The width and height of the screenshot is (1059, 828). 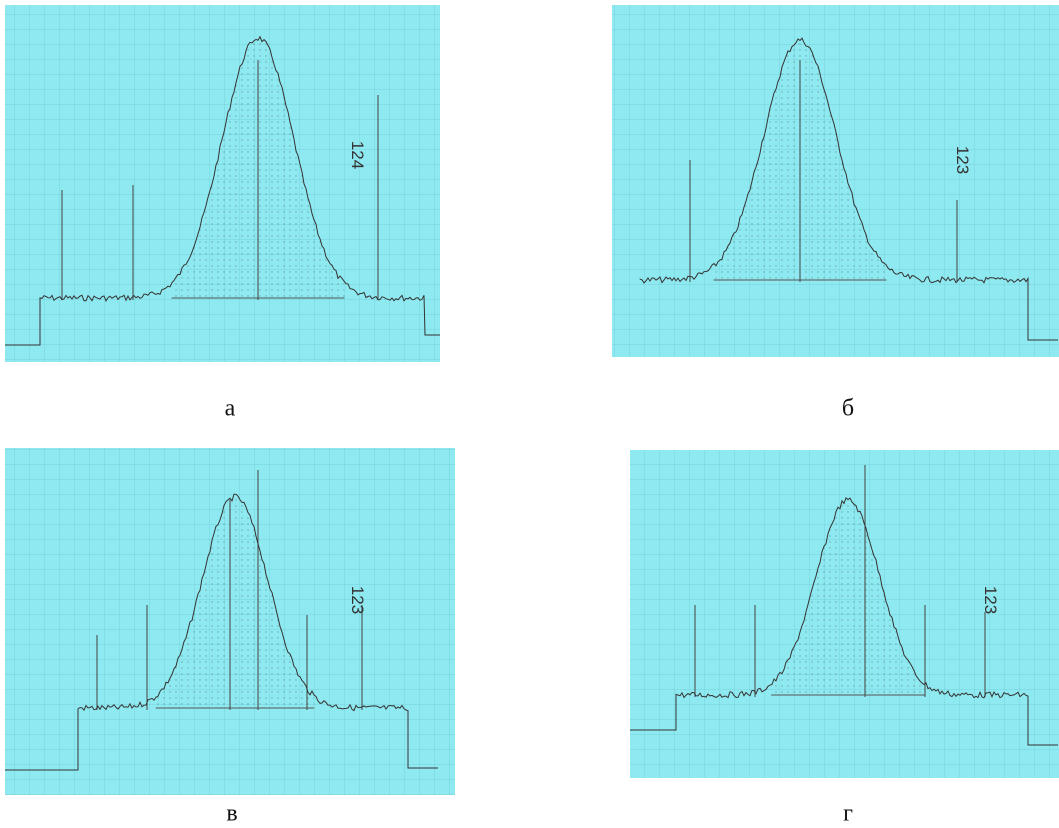 I want to click on panel-label: а, so click(x=230, y=409).